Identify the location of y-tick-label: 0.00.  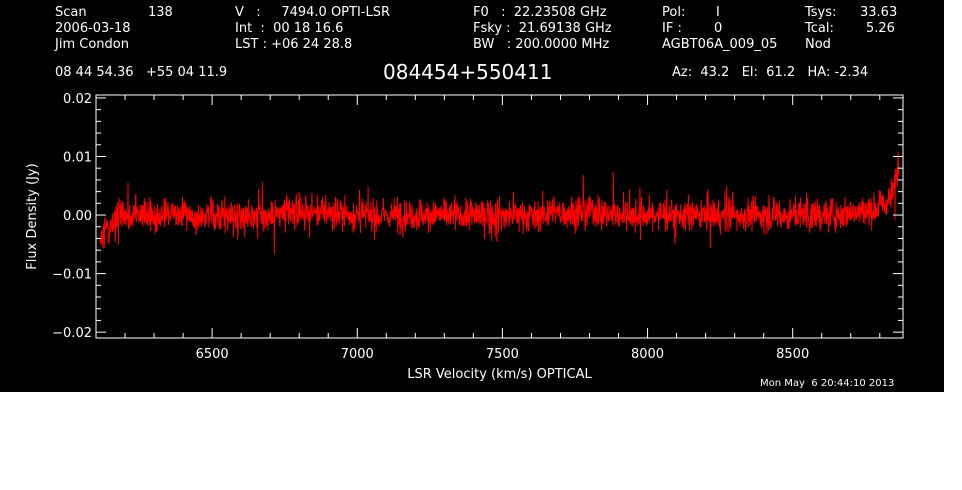
(77, 216).